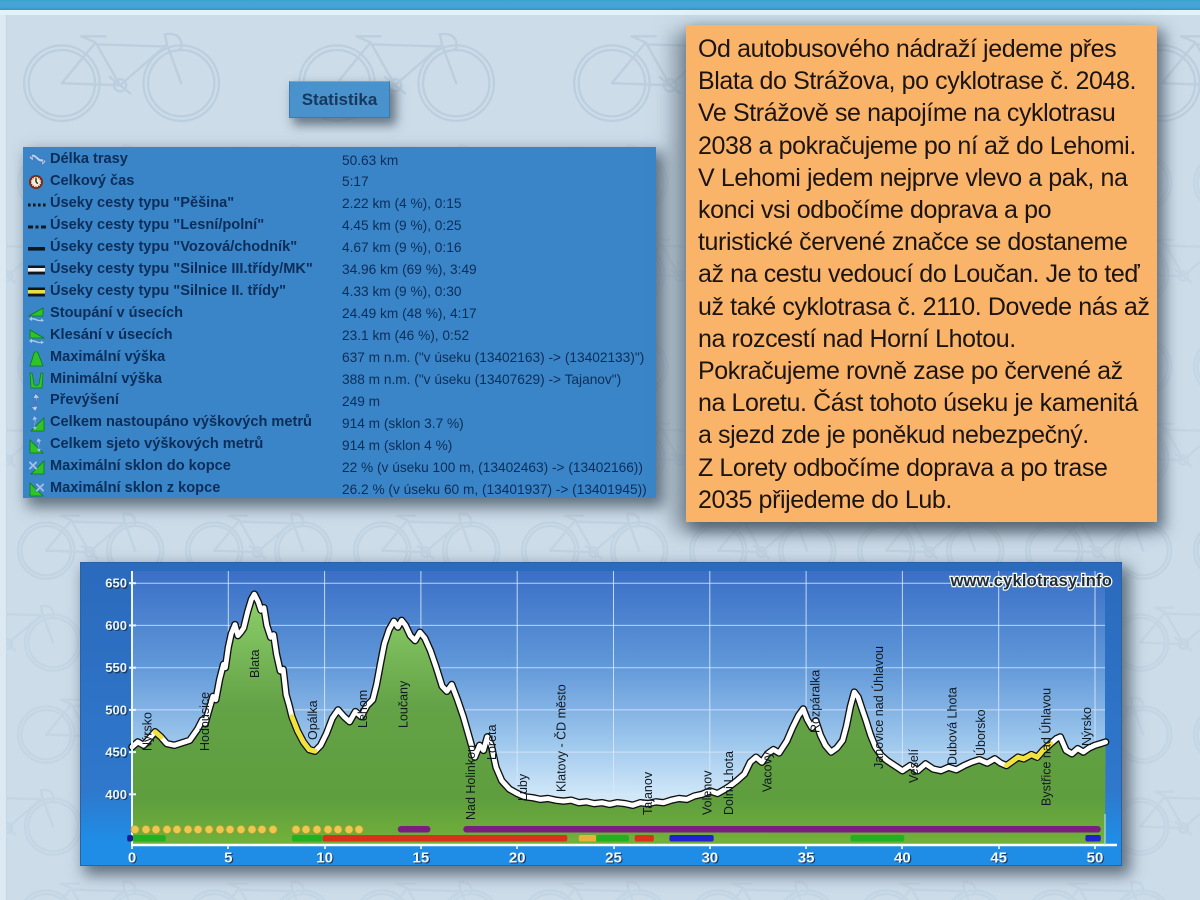 The height and width of the screenshot is (900, 1200). Describe the element at coordinates (471, 782) in the screenshot. I see `svg-text: Nad Holinkou` at that location.